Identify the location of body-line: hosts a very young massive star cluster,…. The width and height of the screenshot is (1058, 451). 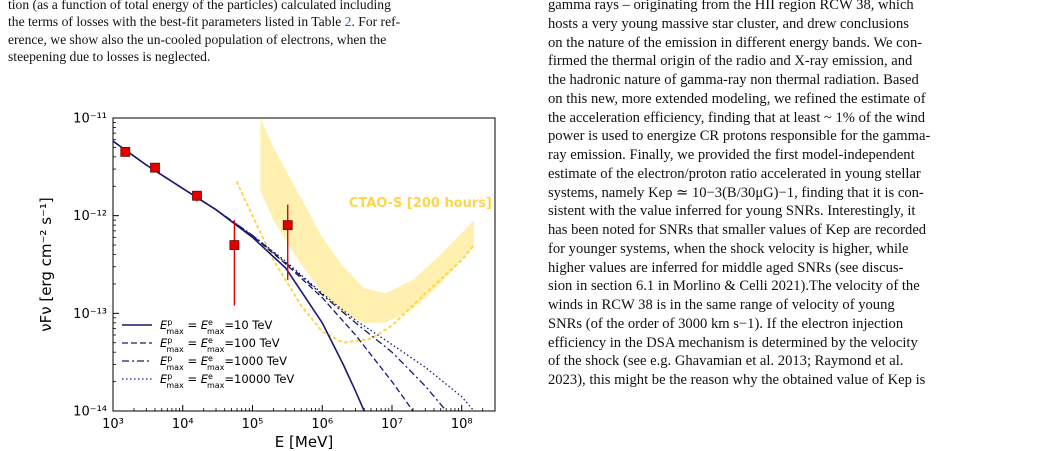
(728, 23).